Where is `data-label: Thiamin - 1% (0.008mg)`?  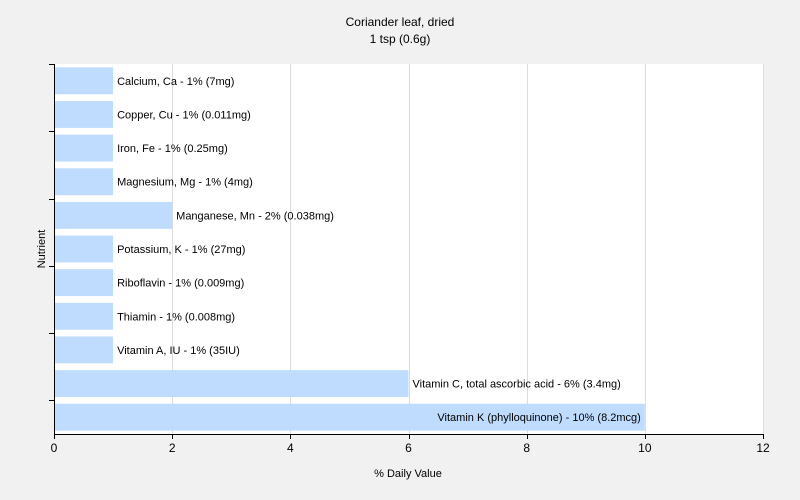
data-label: Thiamin - 1% (0.008mg) is located at coordinates (176, 317).